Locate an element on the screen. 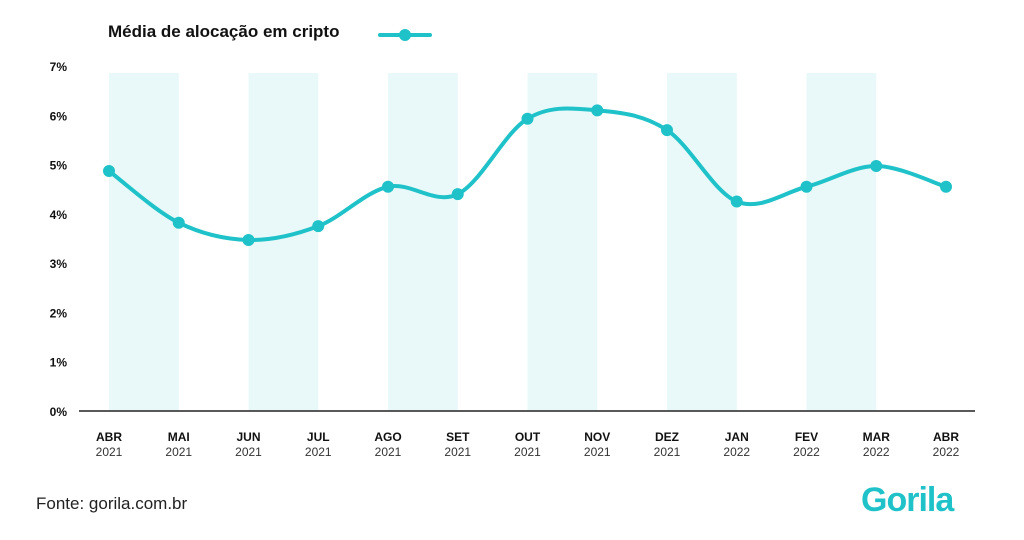 This screenshot has width=1024, height=540. y-tick-label: 0% is located at coordinates (59, 412).